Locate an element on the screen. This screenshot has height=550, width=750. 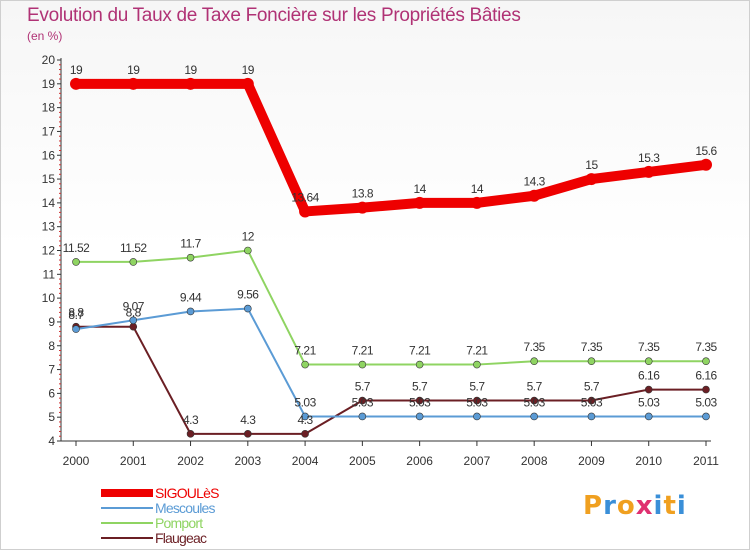
legend-item: Pomport is located at coordinates (160, 523).